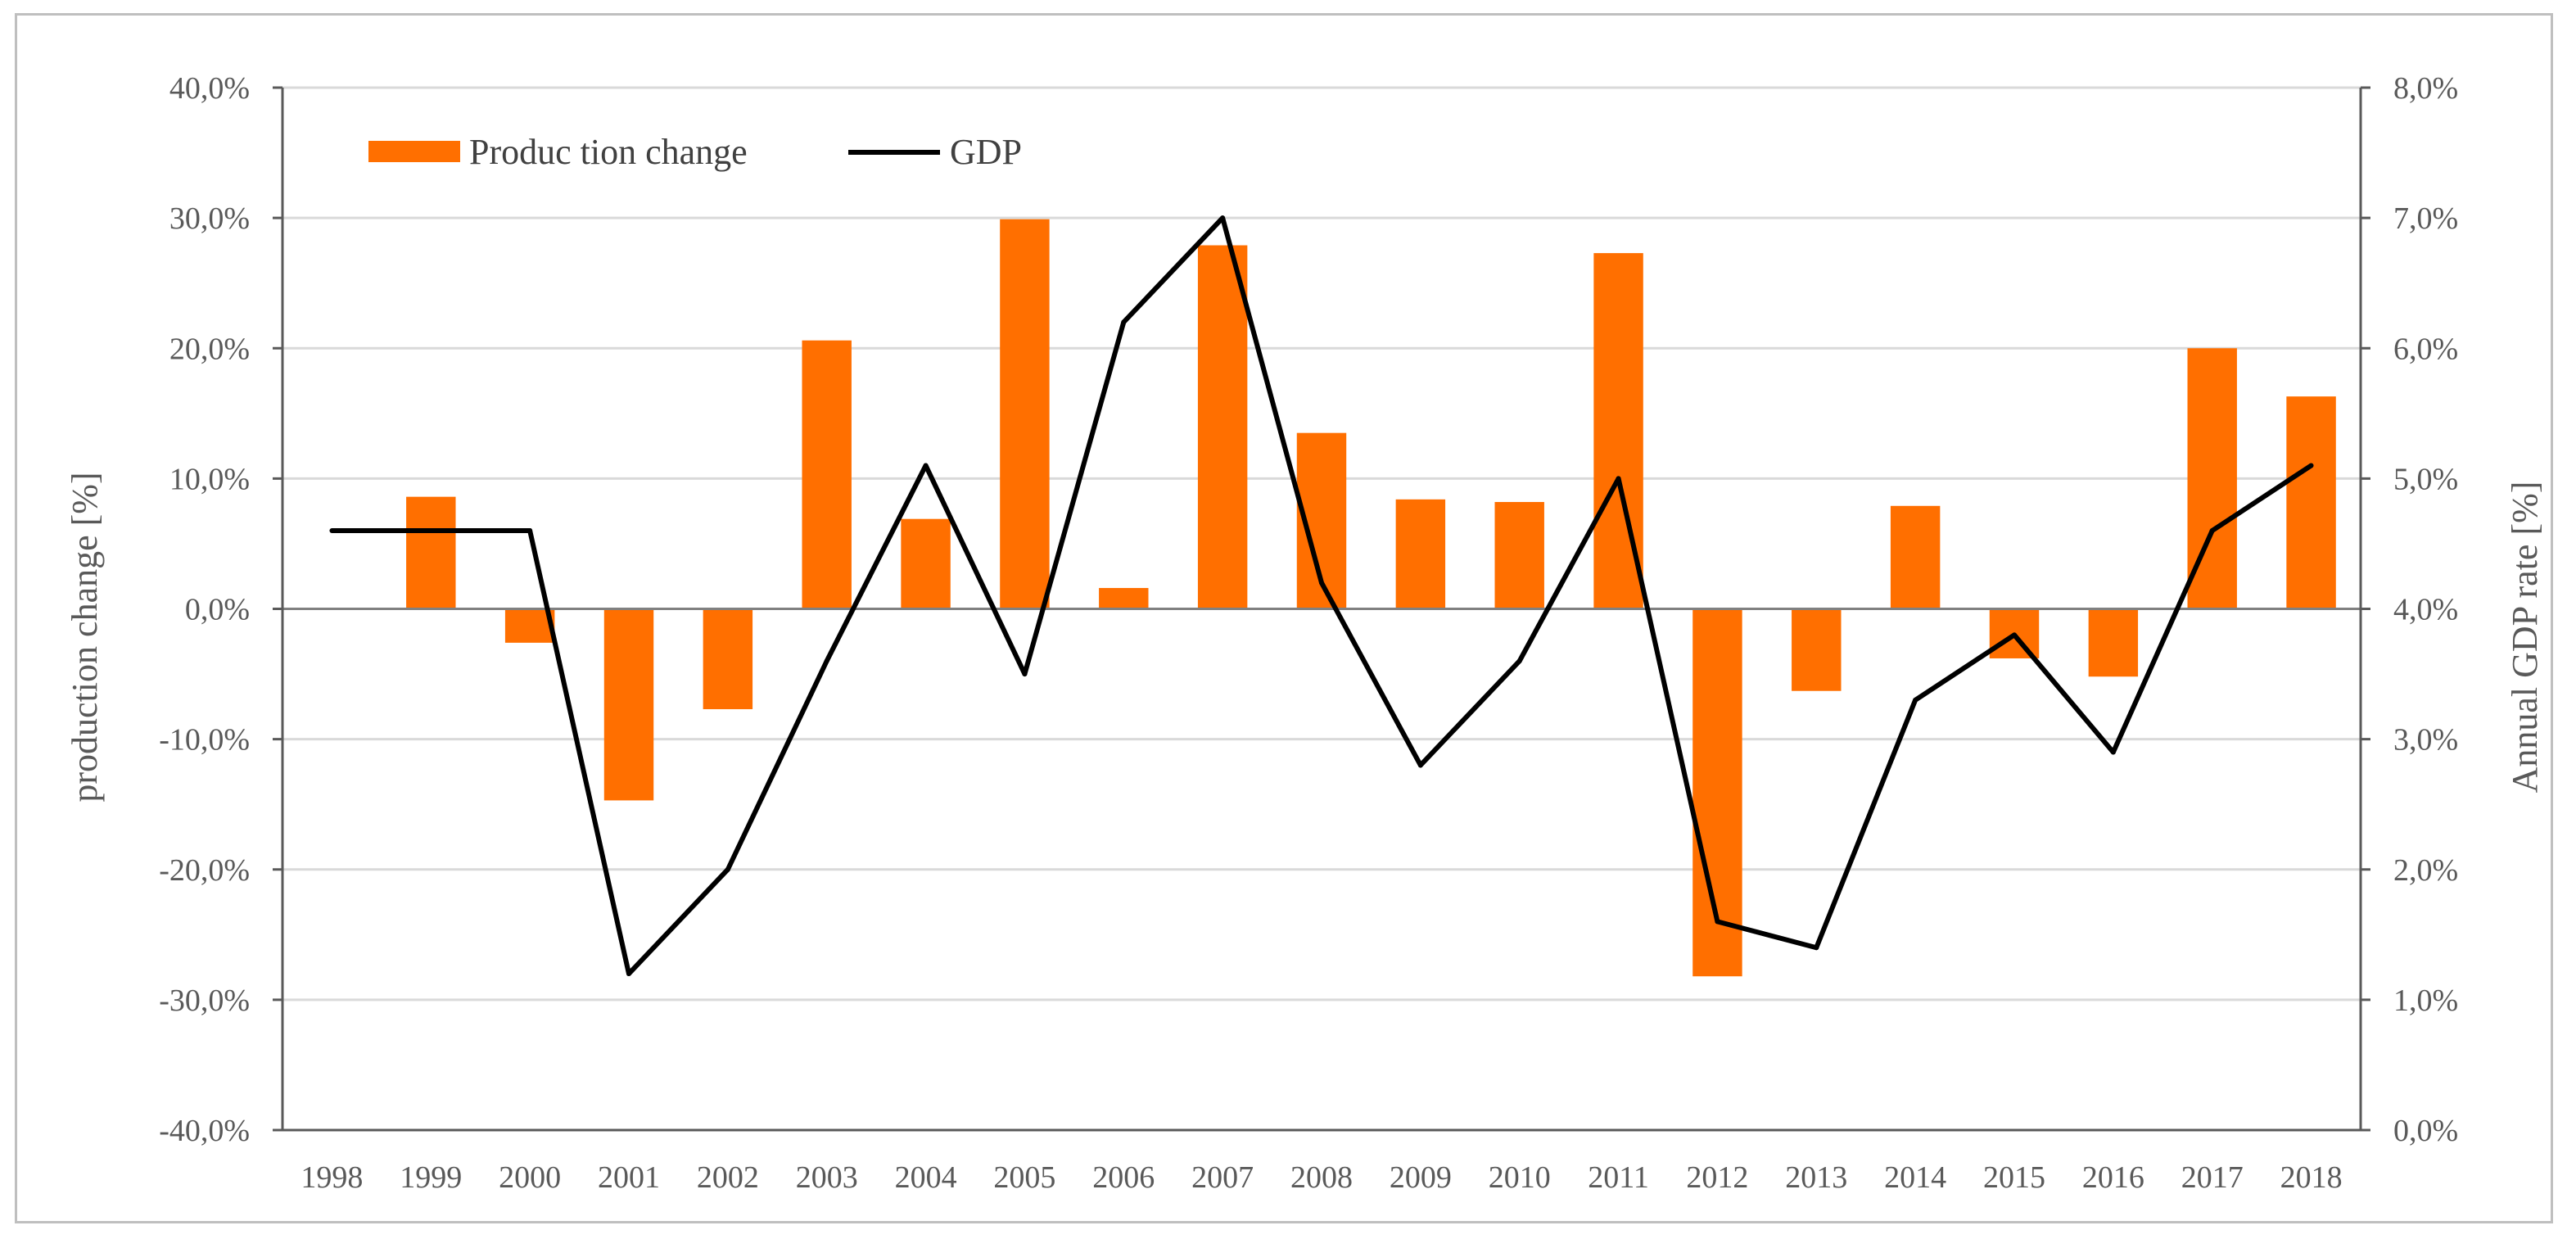 Image resolution: width=2576 pixels, height=1239 pixels. What do you see at coordinates (1915, 557) in the screenshot?
I see `bar-2014` at bounding box center [1915, 557].